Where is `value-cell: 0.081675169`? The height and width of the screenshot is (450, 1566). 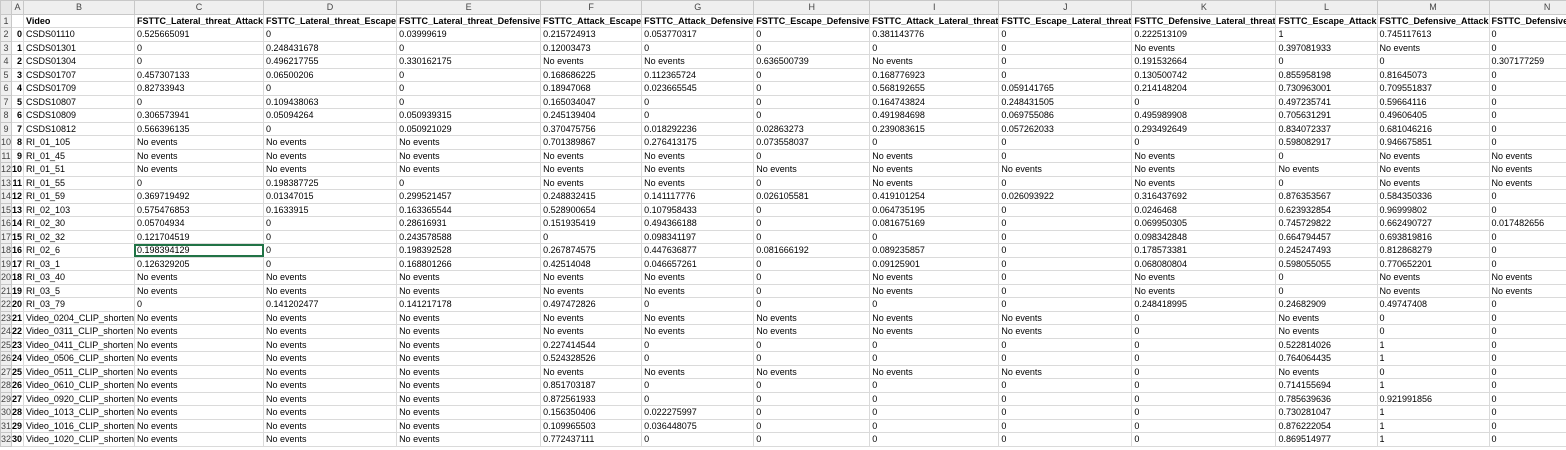
value-cell: 0.081675169 is located at coordinates (934, 223).